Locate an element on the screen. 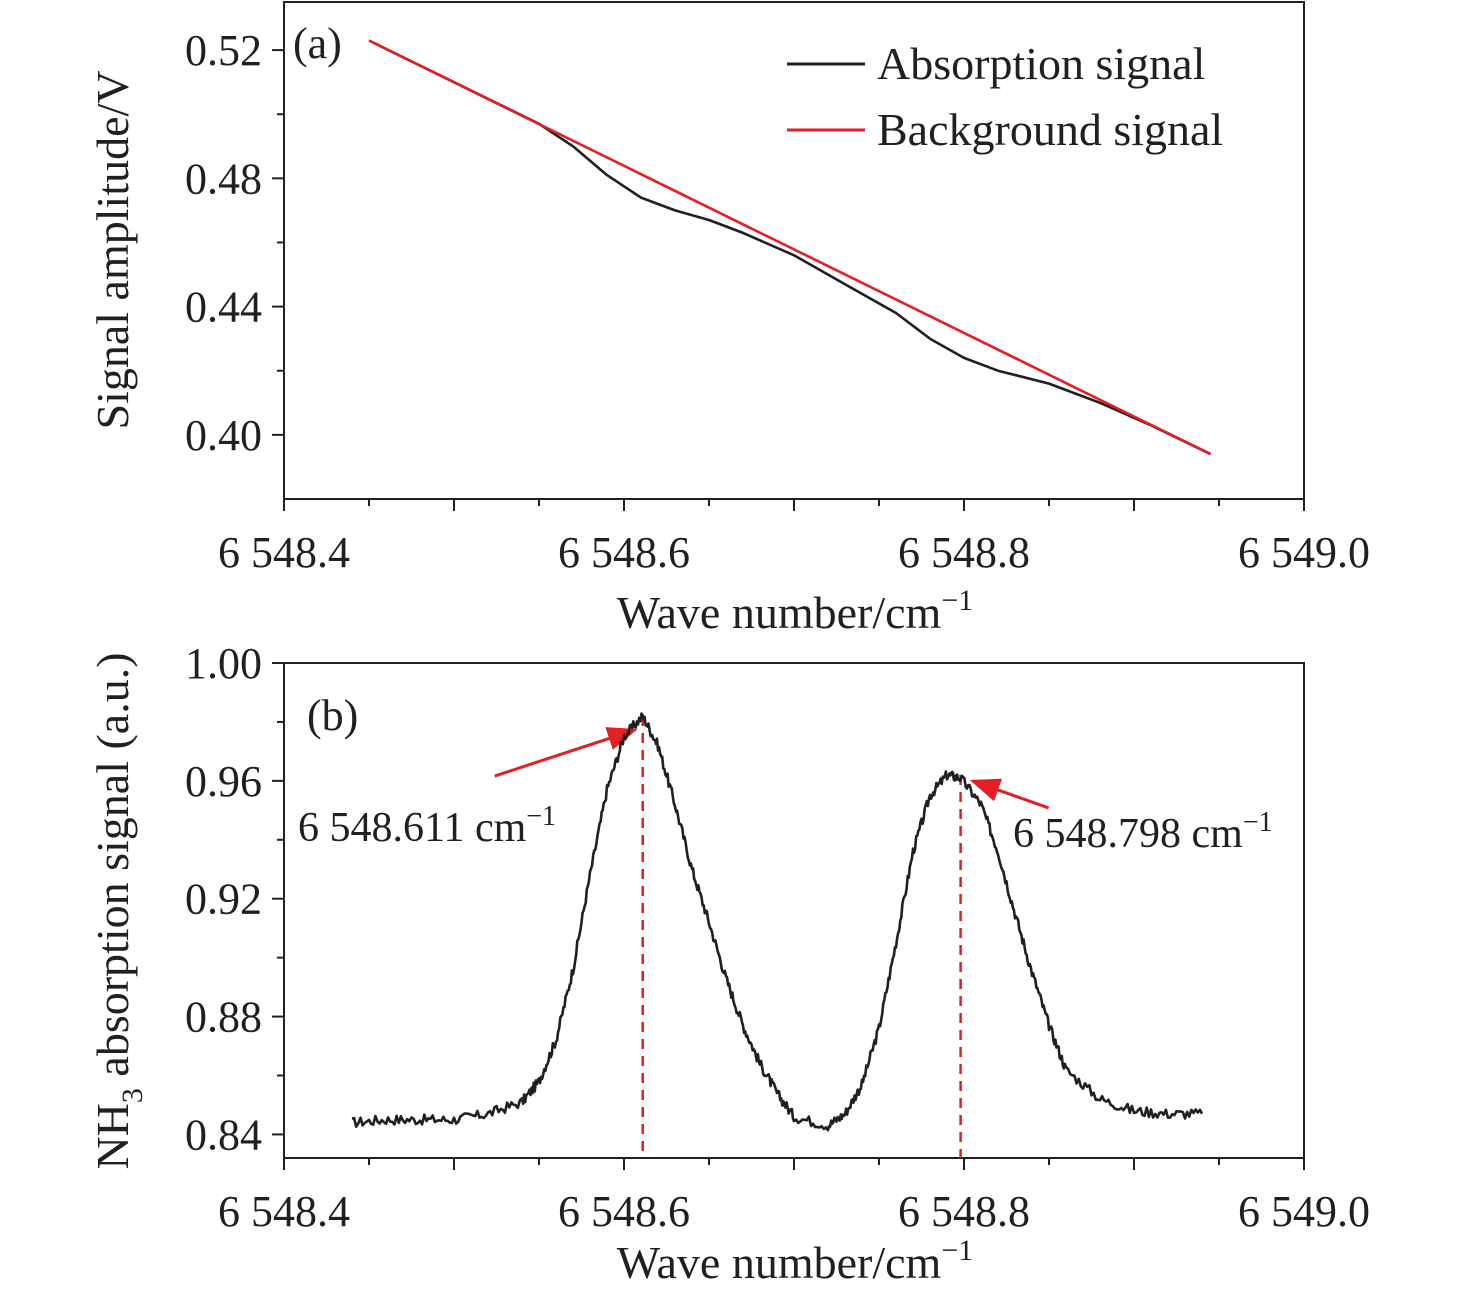 The height and width of the screenshot is (1299, 1476). y-tick-label: 1.00 is located at coordinates (223, 663).